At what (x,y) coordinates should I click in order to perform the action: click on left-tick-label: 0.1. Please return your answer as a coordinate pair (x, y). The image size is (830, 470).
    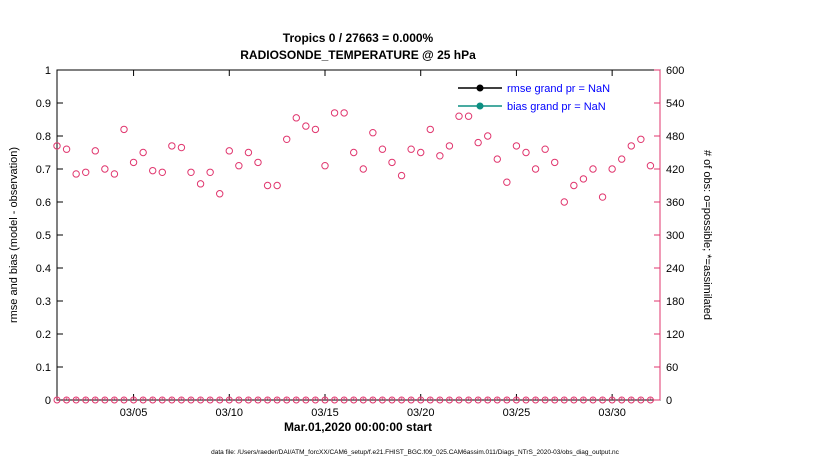
    Looking at the image, I should click on (43, 368).